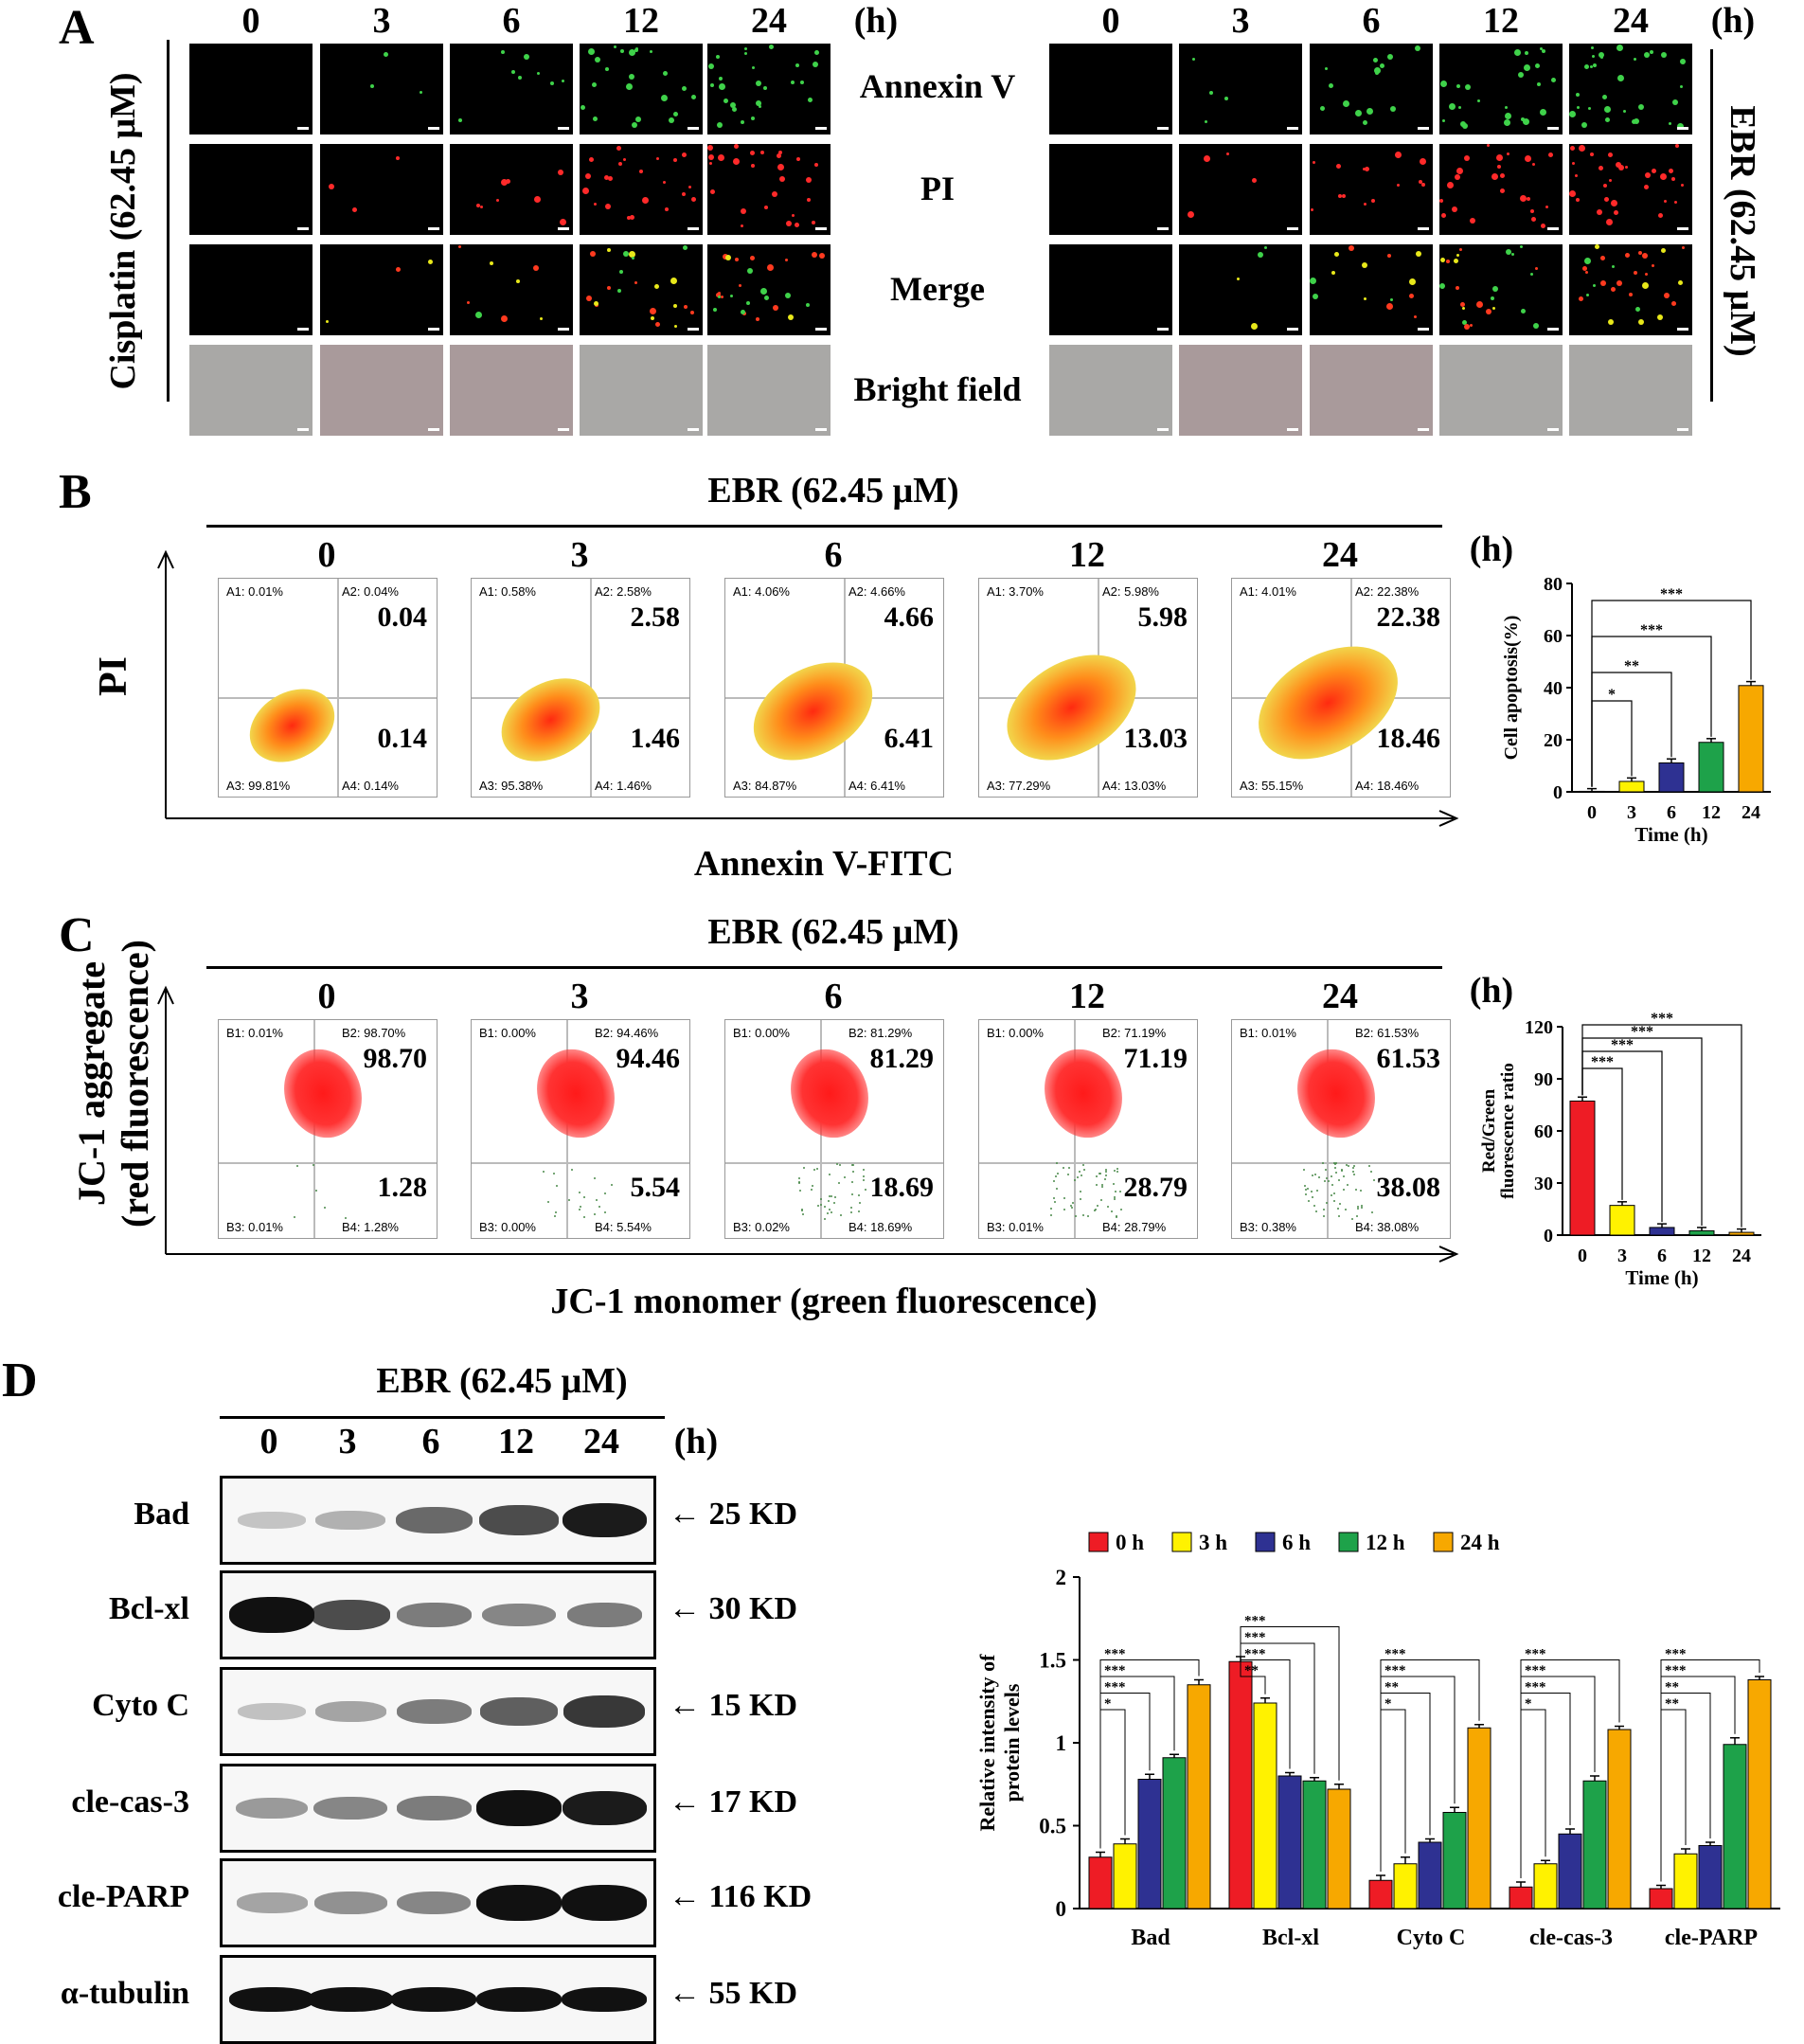  I want to click on quadrant-b1: B1: 0.00%, so click(761, 1033).